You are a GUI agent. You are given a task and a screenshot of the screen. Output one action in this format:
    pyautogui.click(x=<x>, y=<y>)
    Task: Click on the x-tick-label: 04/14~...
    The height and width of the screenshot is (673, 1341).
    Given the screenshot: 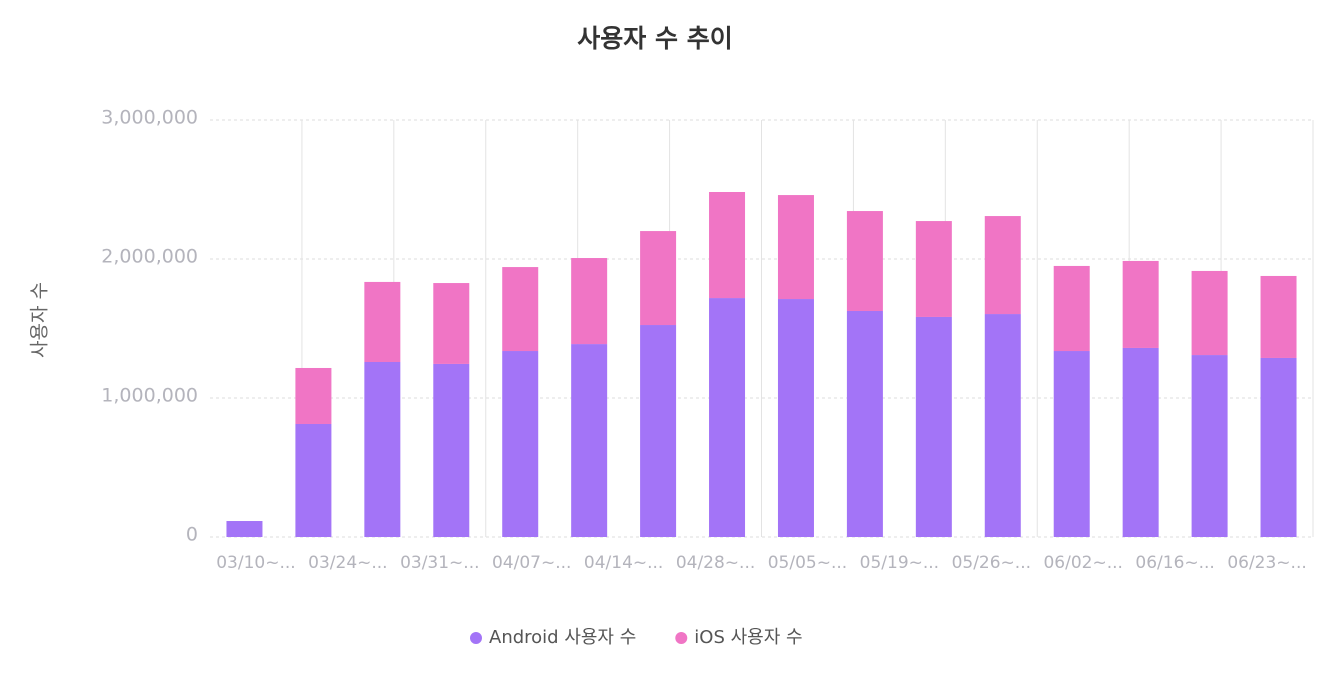 What is the action you would take?
    pyautogui.click(x=623, y=563)
    